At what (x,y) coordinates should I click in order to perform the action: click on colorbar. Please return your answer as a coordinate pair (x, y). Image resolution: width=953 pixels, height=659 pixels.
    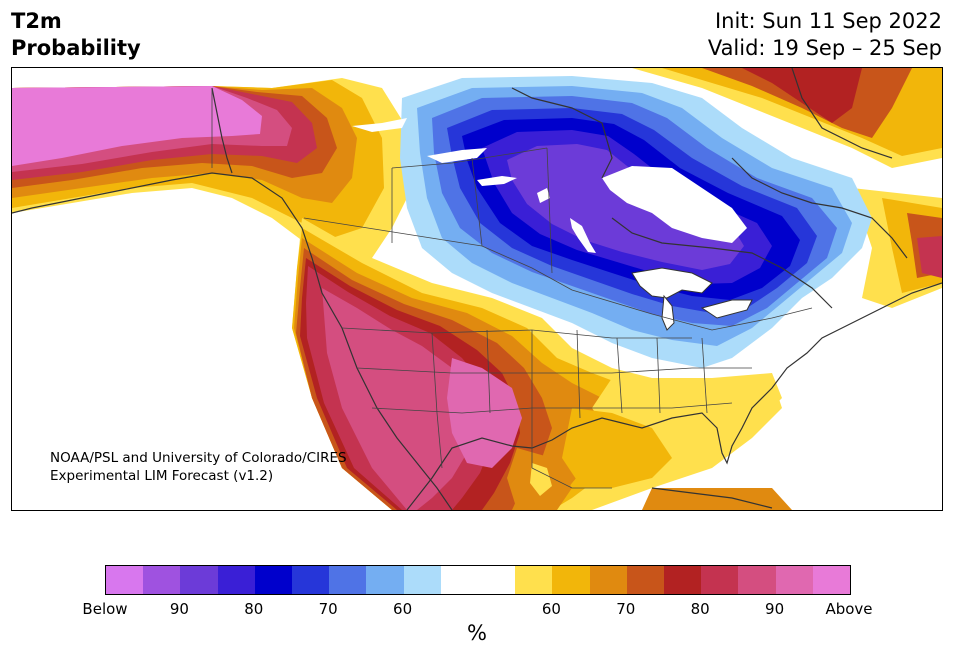
    Looking at the image, I should click on (478, 580).